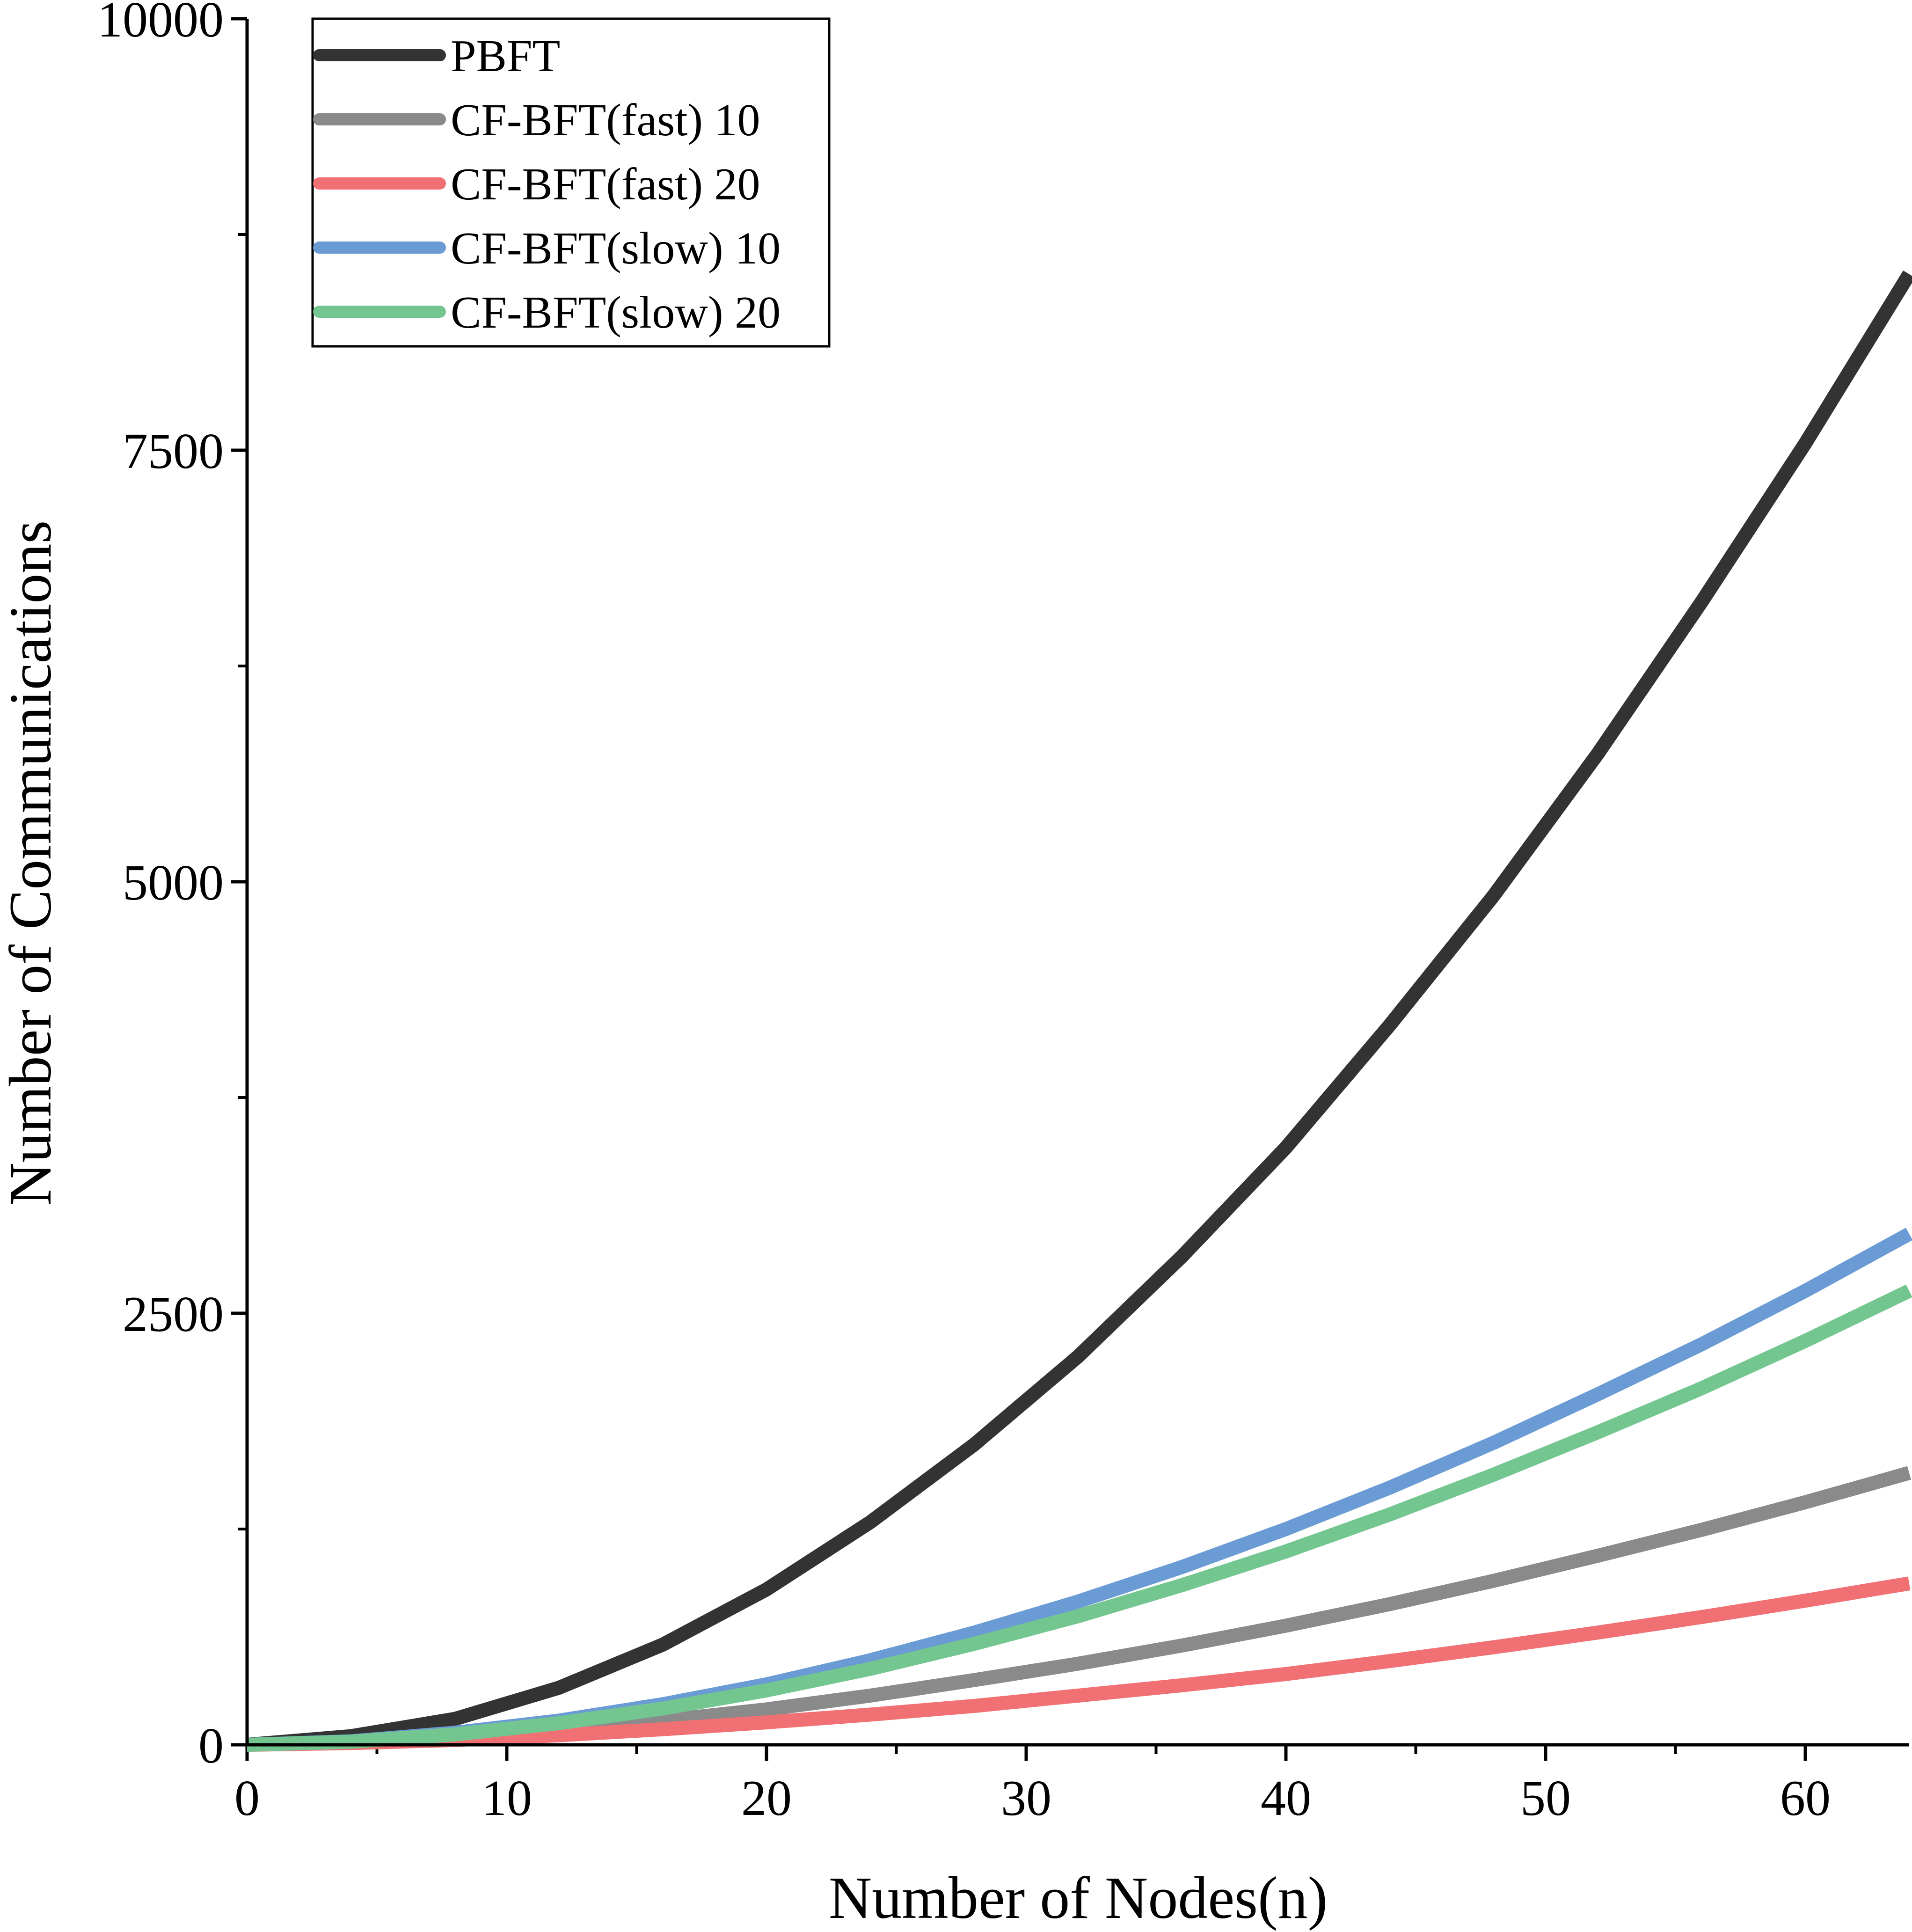 The image size is (1912, 1932). Describe the element at coordinates (507, 1798) in the screenshot. I see `x-tick-label: 10` at that location.